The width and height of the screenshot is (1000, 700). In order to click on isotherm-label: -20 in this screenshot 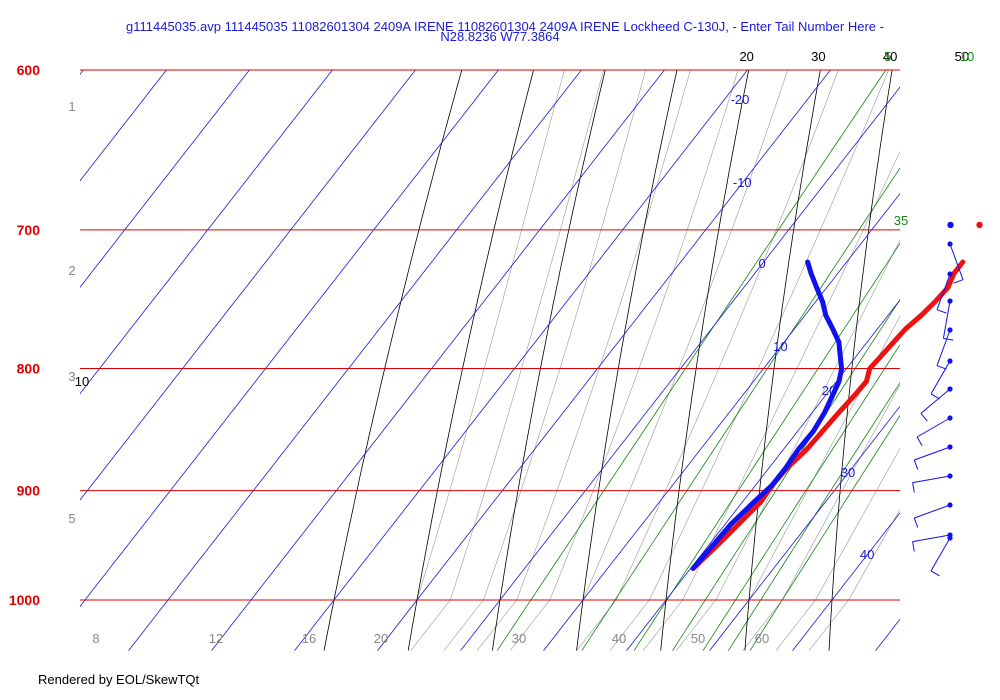, I will do `click(740, 99)`.